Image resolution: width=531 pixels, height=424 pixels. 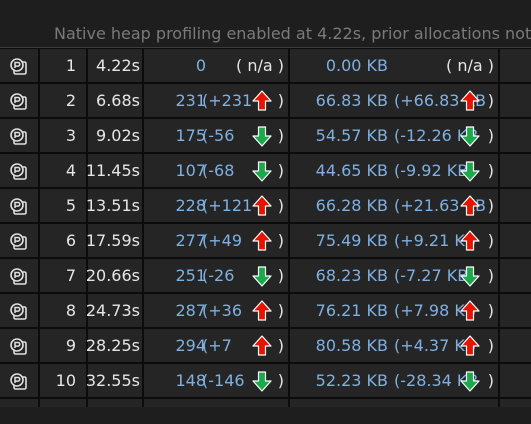 I want to click on table-row: 2 6.68s 231 (+231) 66.83 KB (+66.83 KB), so click(x=265, y=101).